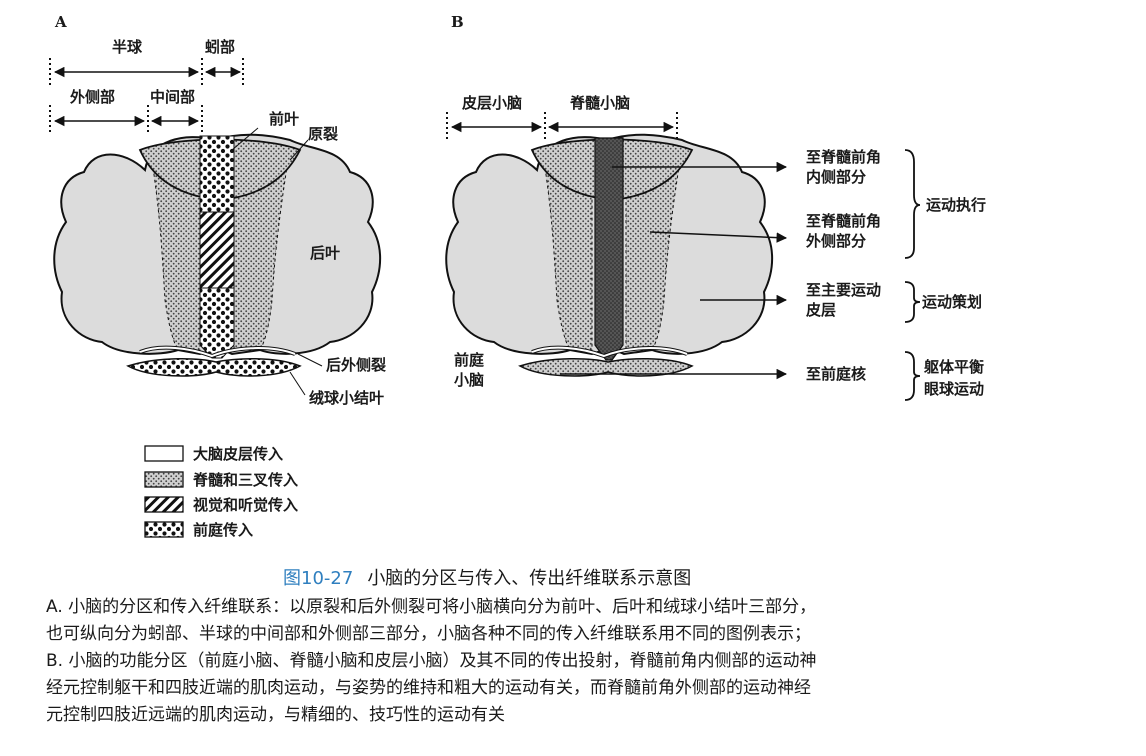 This screenshot has width=1146, height=756. Describe the element at coordinates (164, 529) in the screenshot. I see `legend-swatch-dots` at that location.